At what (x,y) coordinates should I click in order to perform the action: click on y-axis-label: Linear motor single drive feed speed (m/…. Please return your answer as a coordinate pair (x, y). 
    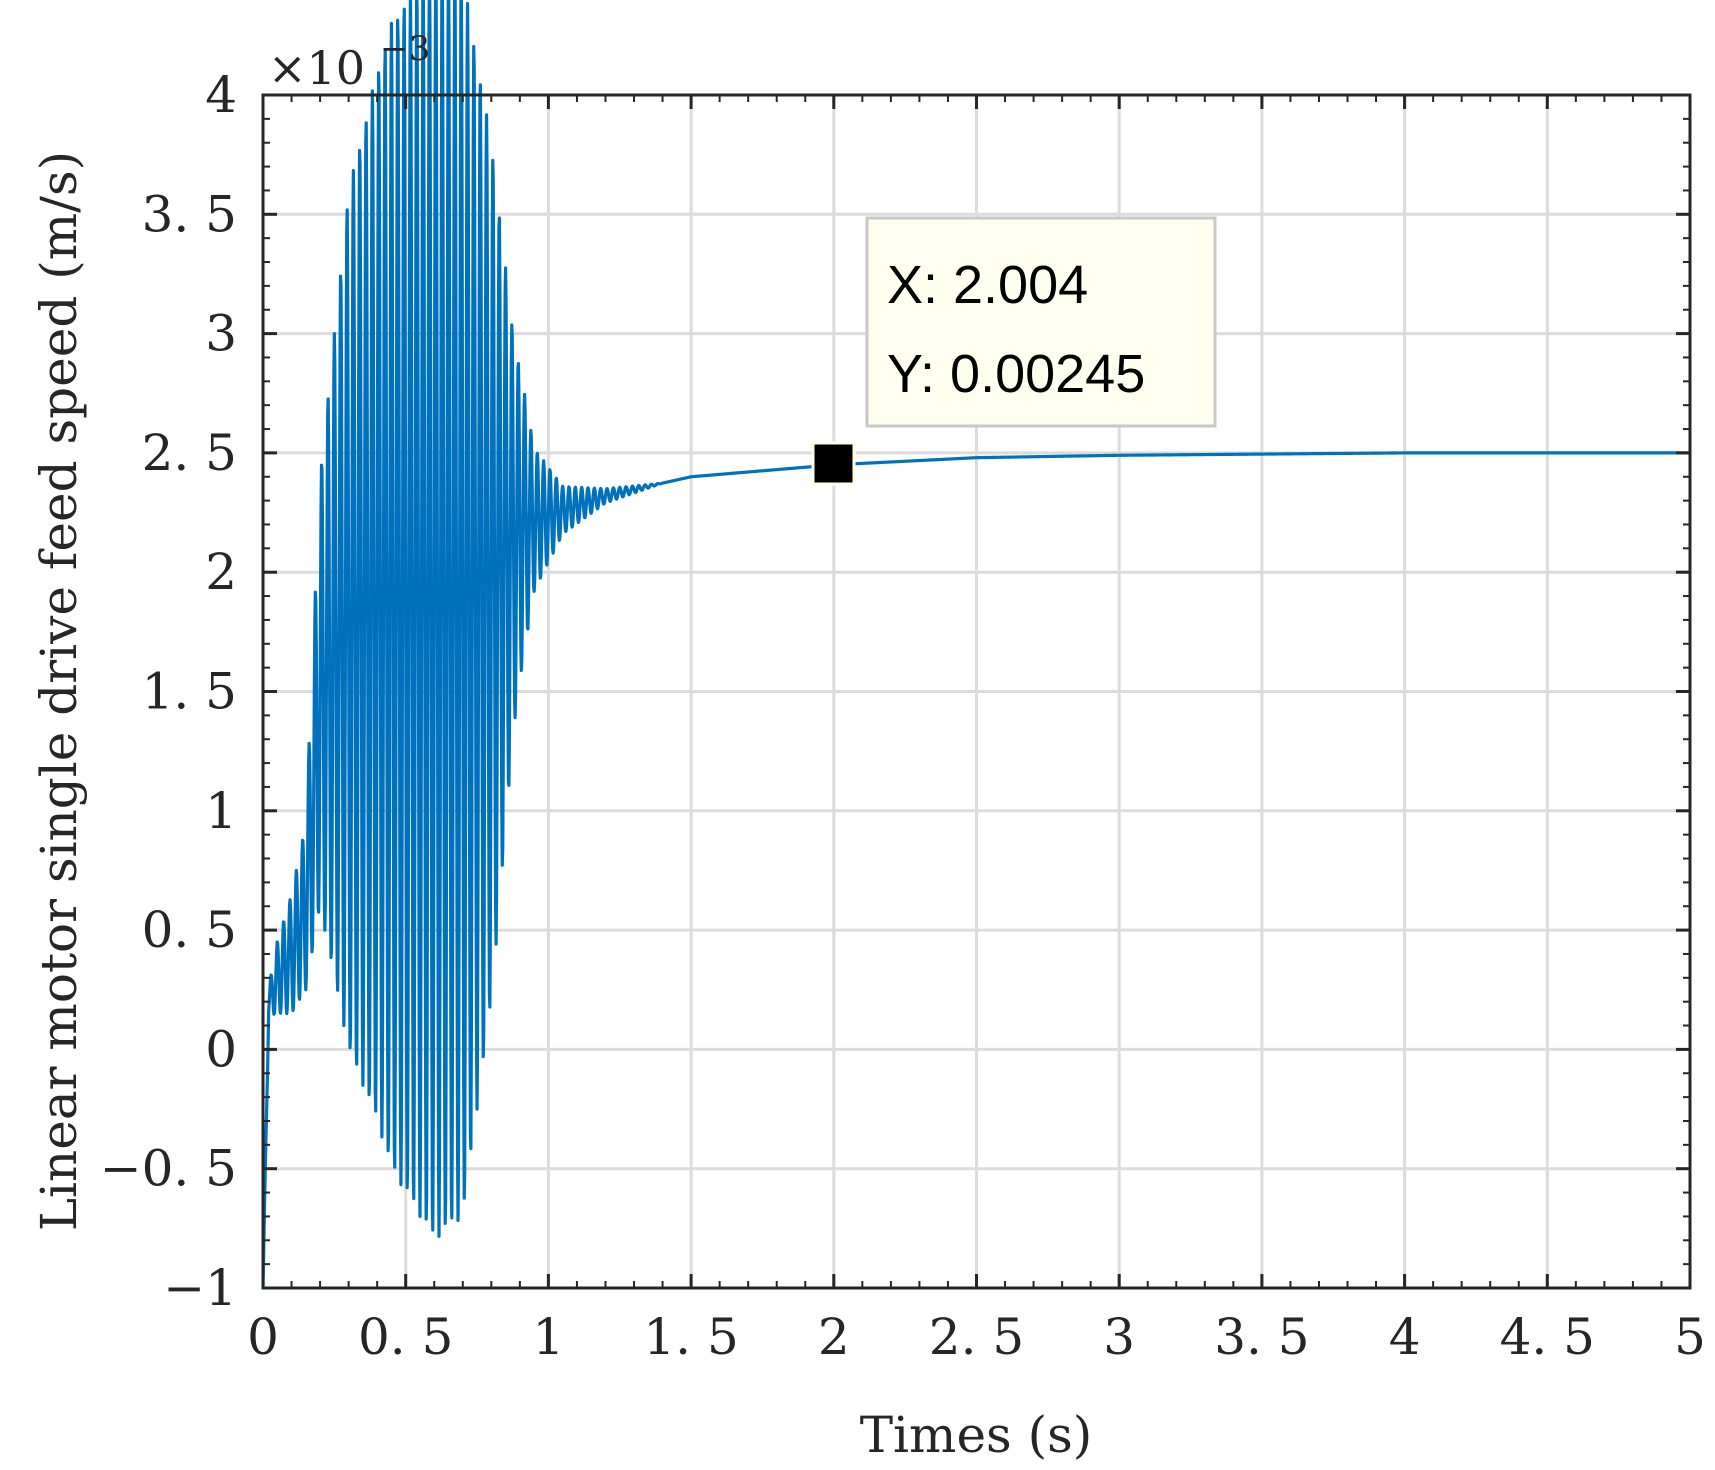
    Looking at the image, I should click on (59, 691).